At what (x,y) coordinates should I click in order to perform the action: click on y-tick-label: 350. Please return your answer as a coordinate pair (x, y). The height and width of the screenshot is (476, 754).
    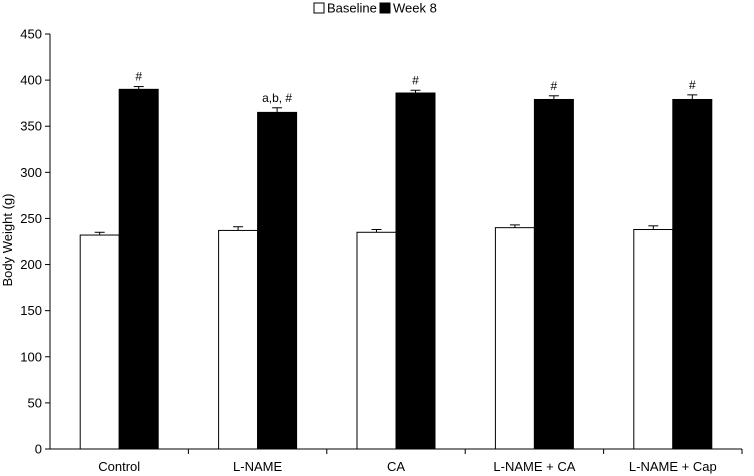
    Looking at the image, I should click on (31, 126).